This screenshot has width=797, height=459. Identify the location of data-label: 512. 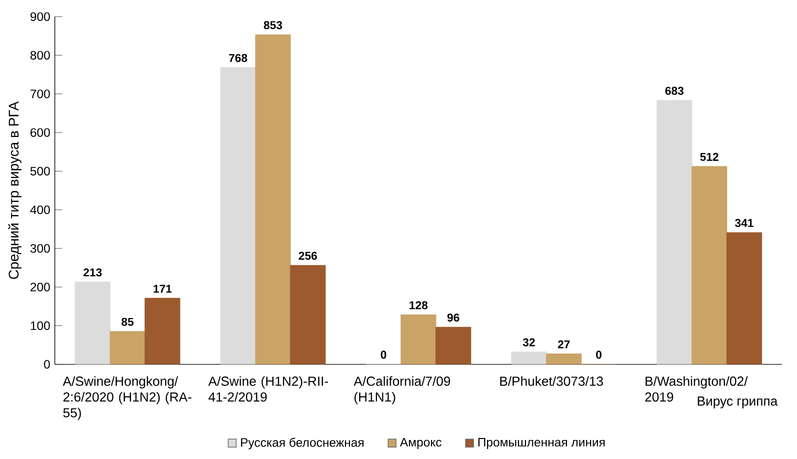
(709, 156).